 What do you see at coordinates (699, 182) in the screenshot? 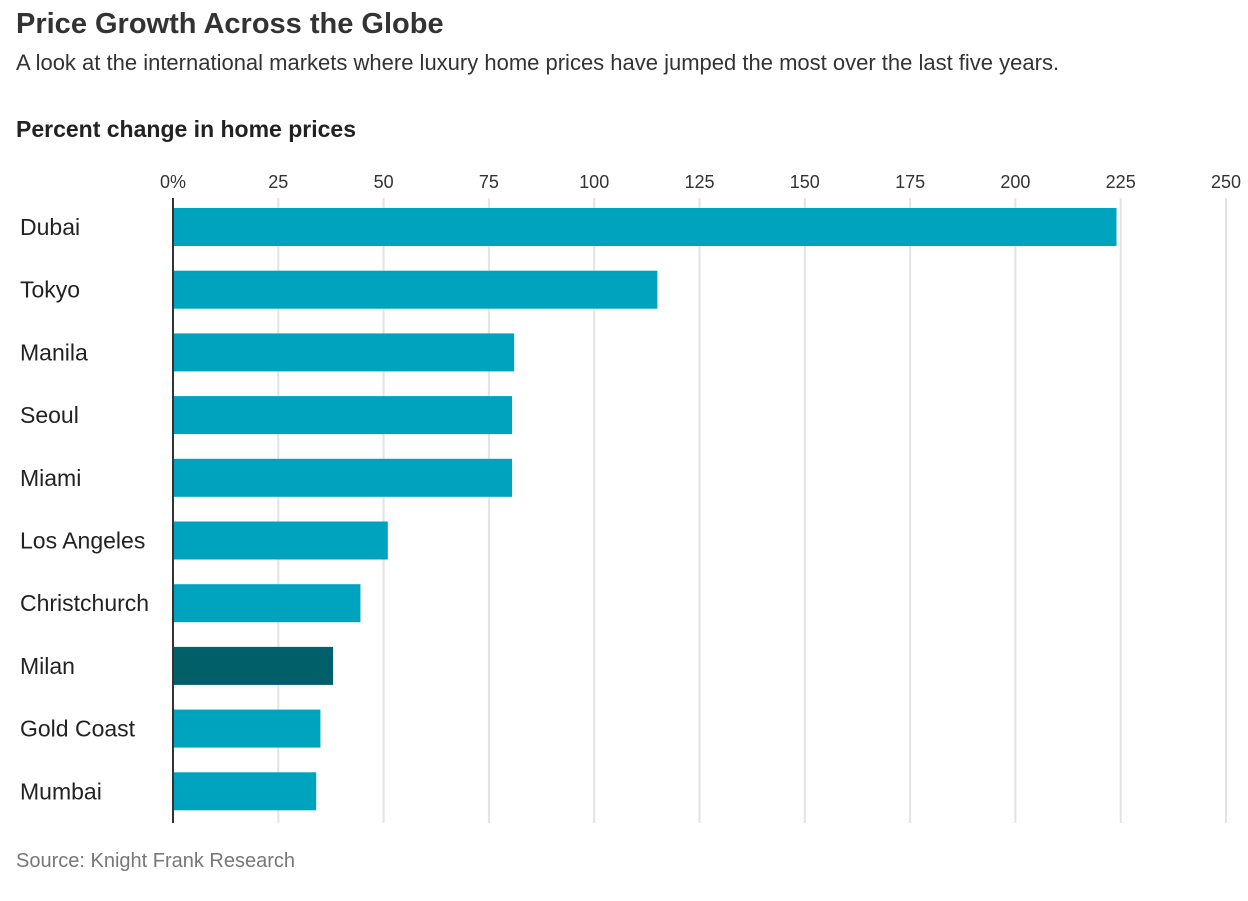
I see `tick-label: 125` at bounding box center [699, 182].